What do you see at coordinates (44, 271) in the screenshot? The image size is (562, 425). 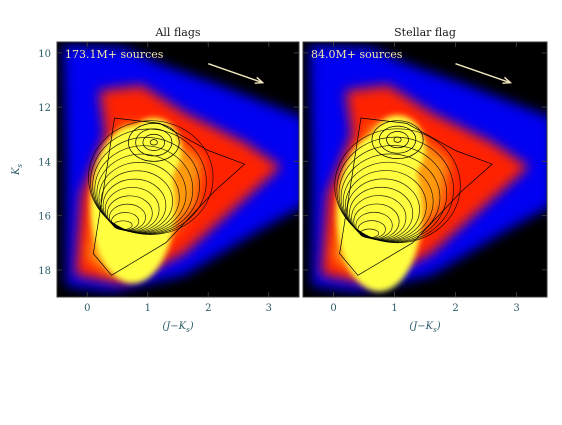 I see `y-tick-label: 18` at bounding box center [44, 271].